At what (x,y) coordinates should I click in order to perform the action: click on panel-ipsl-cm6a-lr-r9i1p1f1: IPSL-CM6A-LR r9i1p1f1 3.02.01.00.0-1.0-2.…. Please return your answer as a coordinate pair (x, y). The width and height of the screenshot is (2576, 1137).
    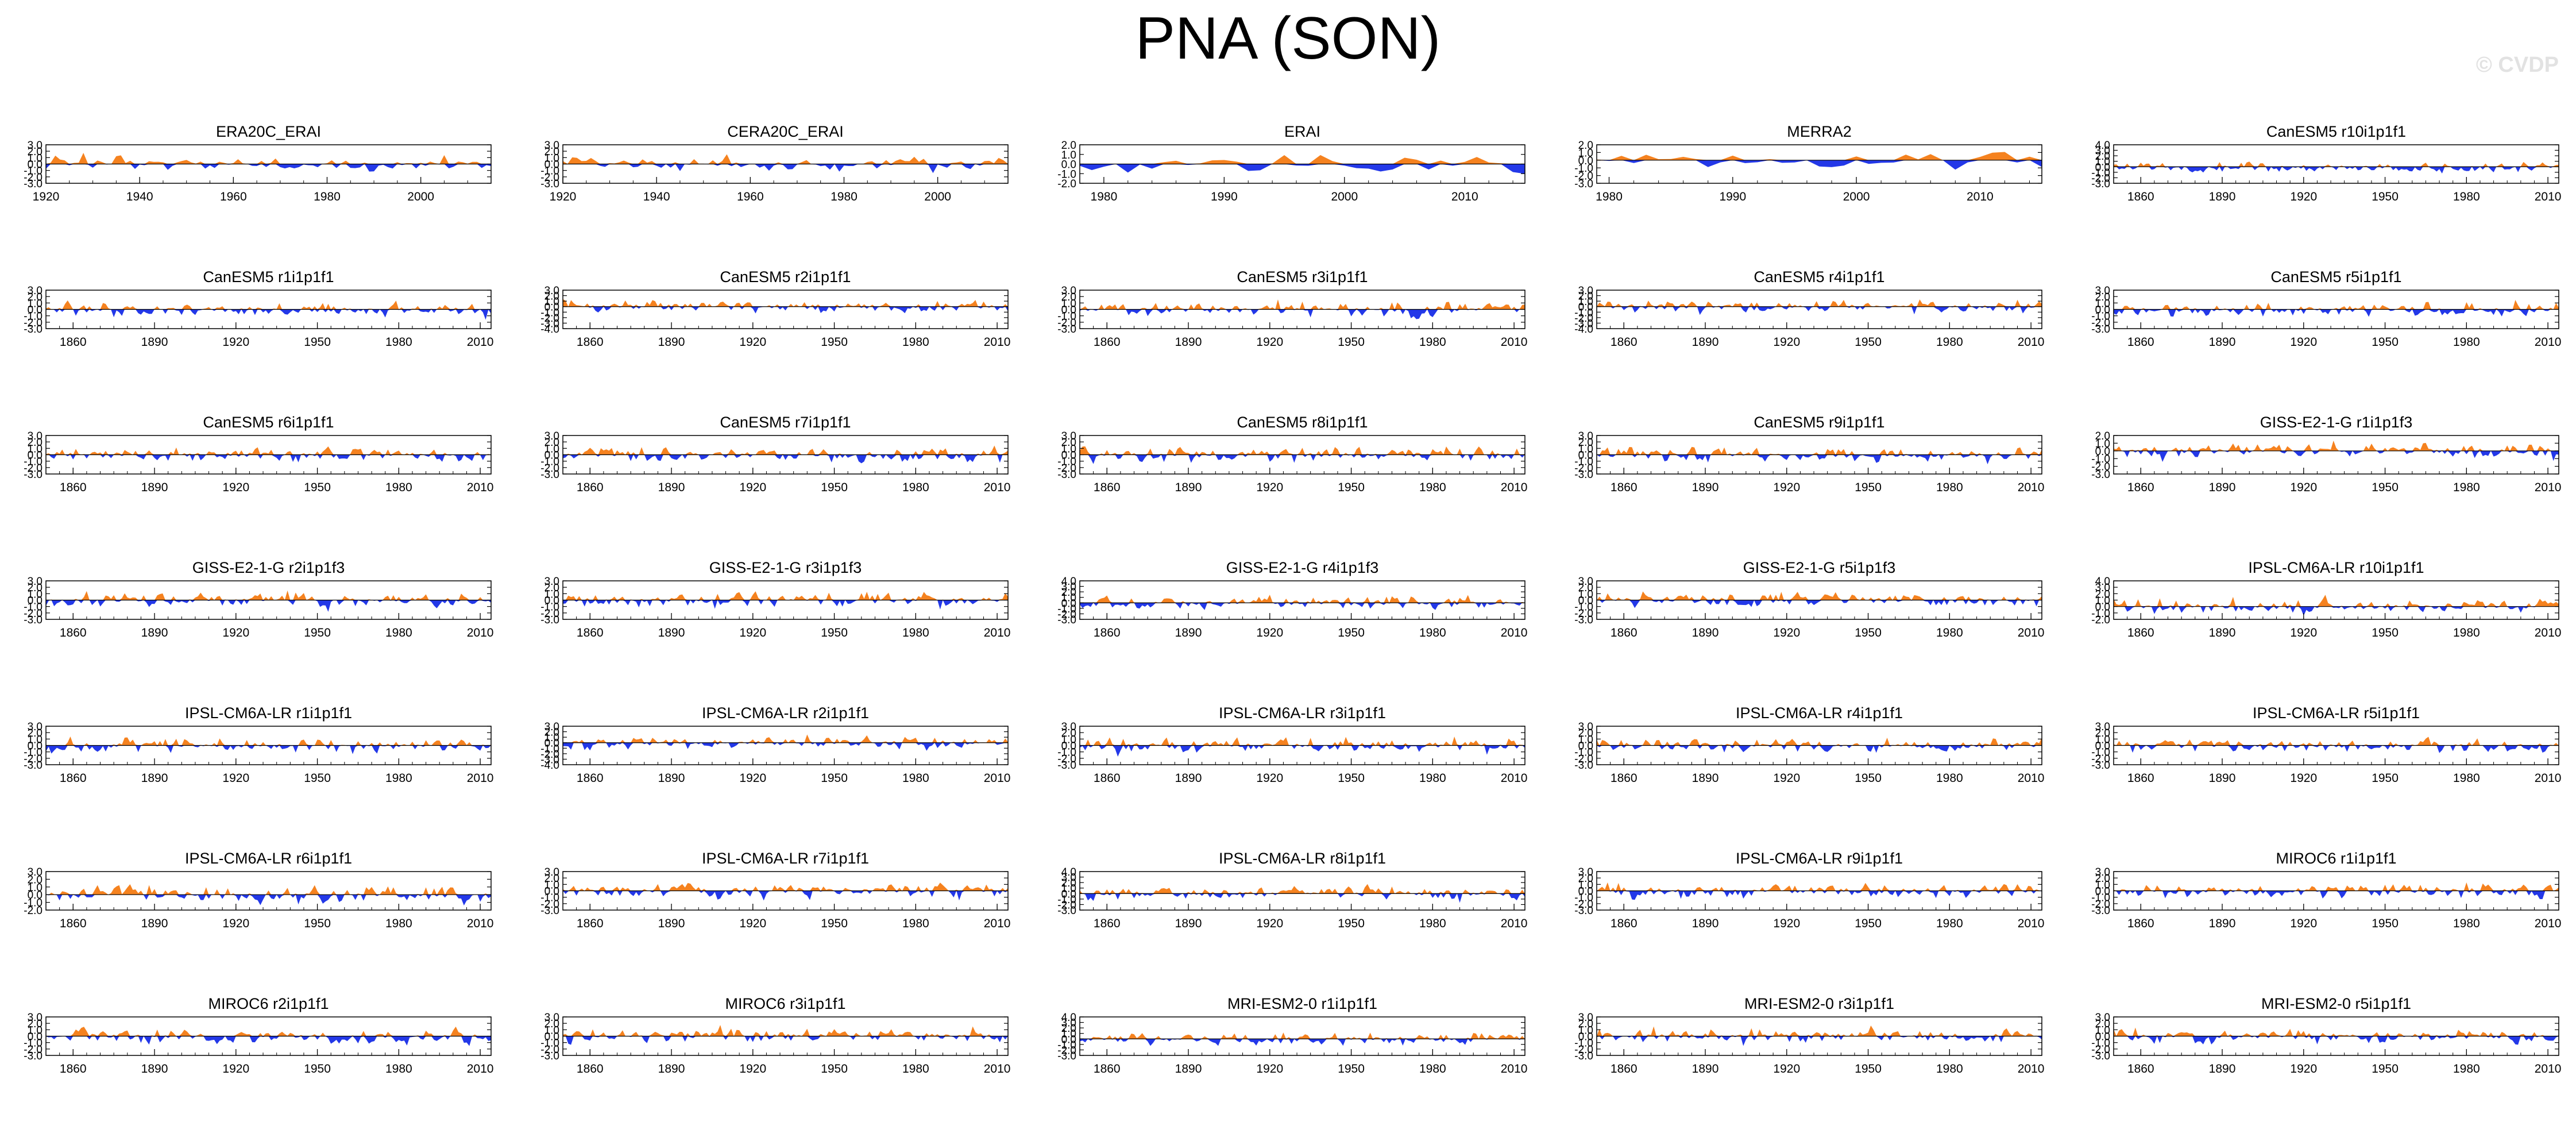
    Looking at the image, I should click on (1809, 890).